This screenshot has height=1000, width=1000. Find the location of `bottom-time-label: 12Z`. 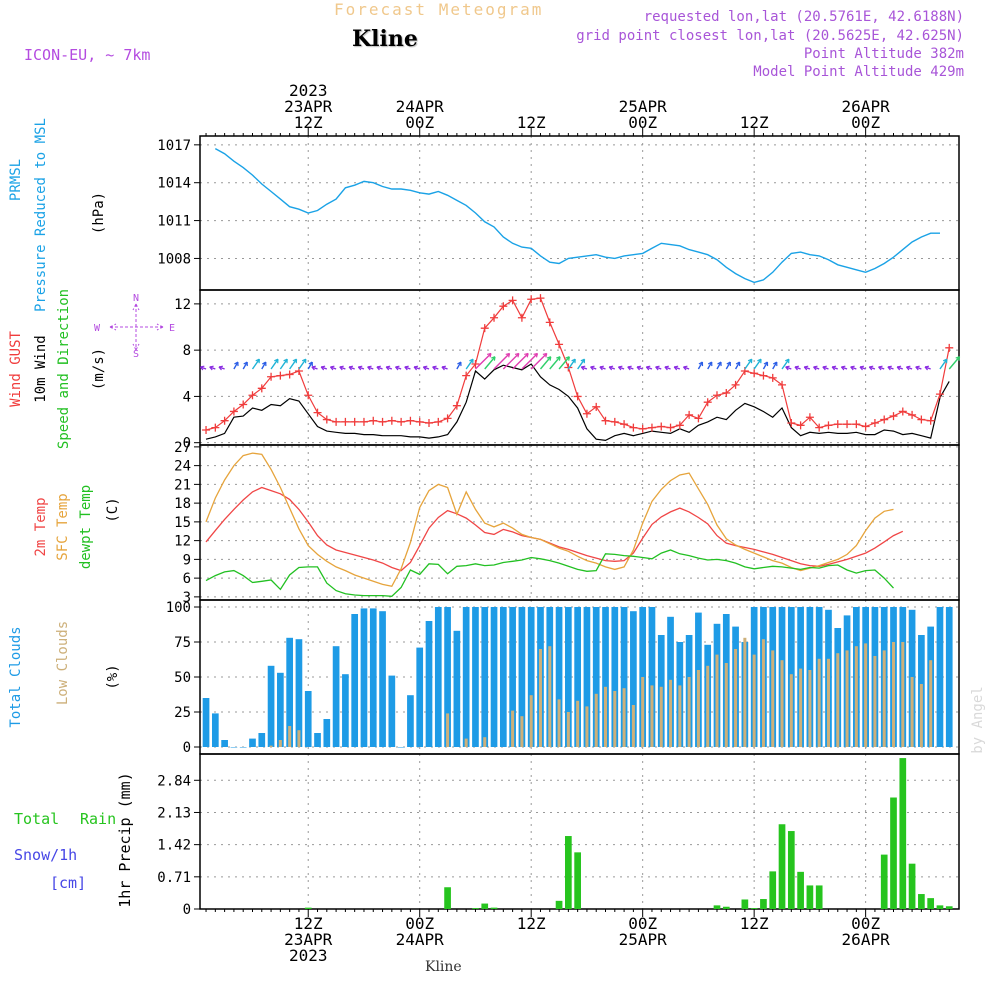

bottom-time-label: 12Z is located at coordinates (531, 923).